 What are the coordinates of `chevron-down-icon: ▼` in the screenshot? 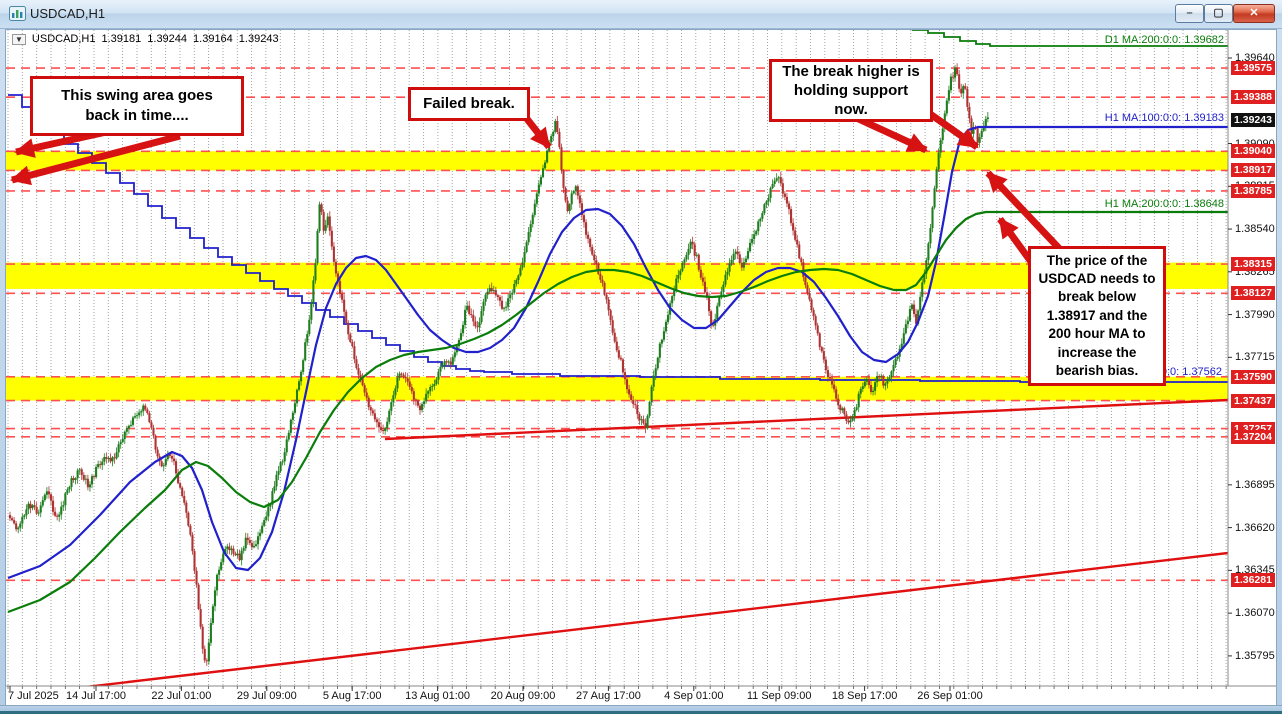 It's located at (19, 39).